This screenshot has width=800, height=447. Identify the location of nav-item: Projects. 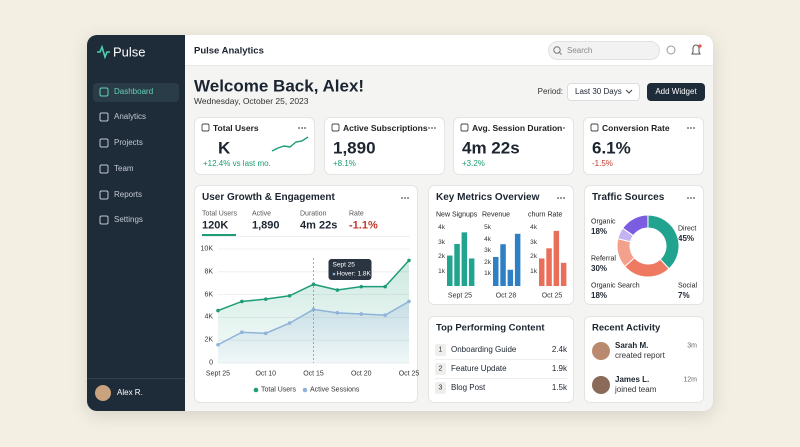
(128, 142).